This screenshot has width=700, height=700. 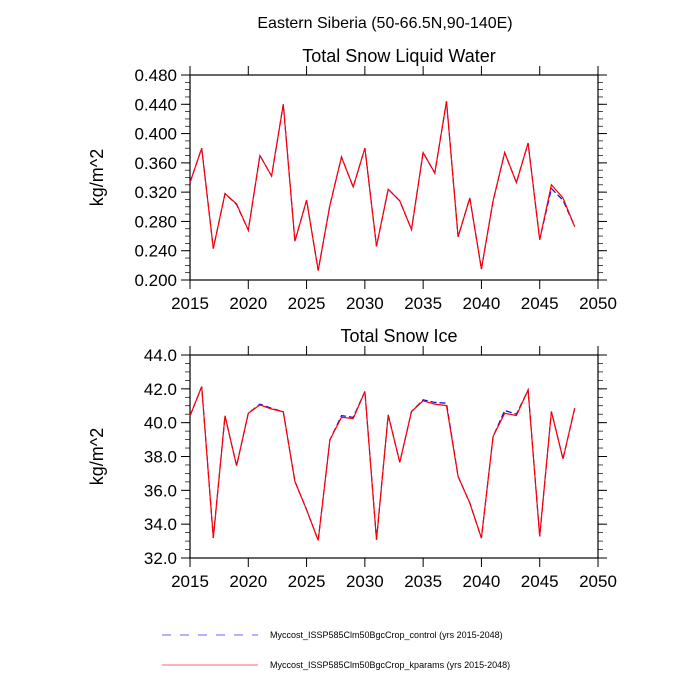 I want to click on y-tick-label: 42.0, so click(x=160, y=389).